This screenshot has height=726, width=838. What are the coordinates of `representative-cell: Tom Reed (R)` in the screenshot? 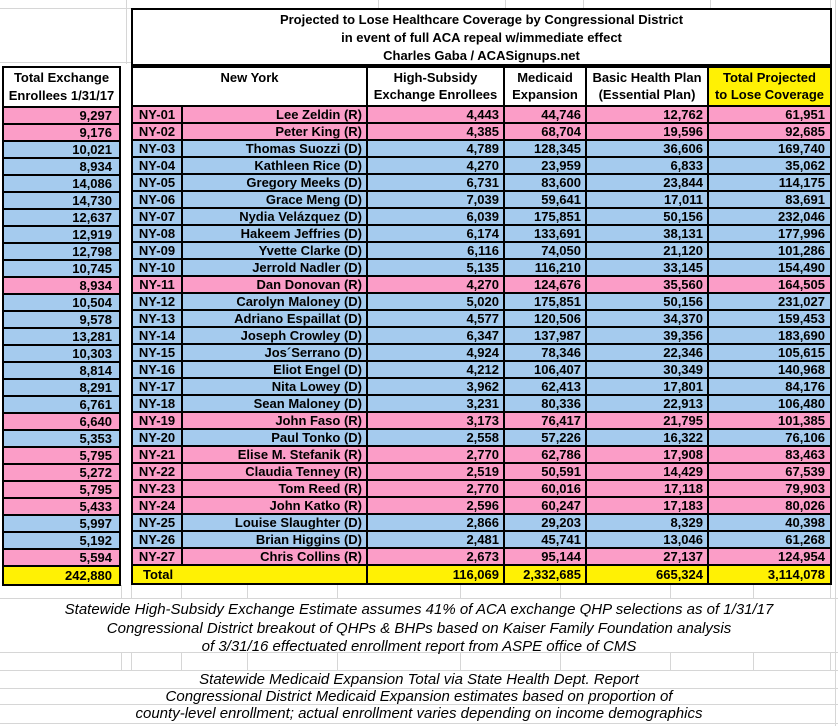 It's located at (275, 488).